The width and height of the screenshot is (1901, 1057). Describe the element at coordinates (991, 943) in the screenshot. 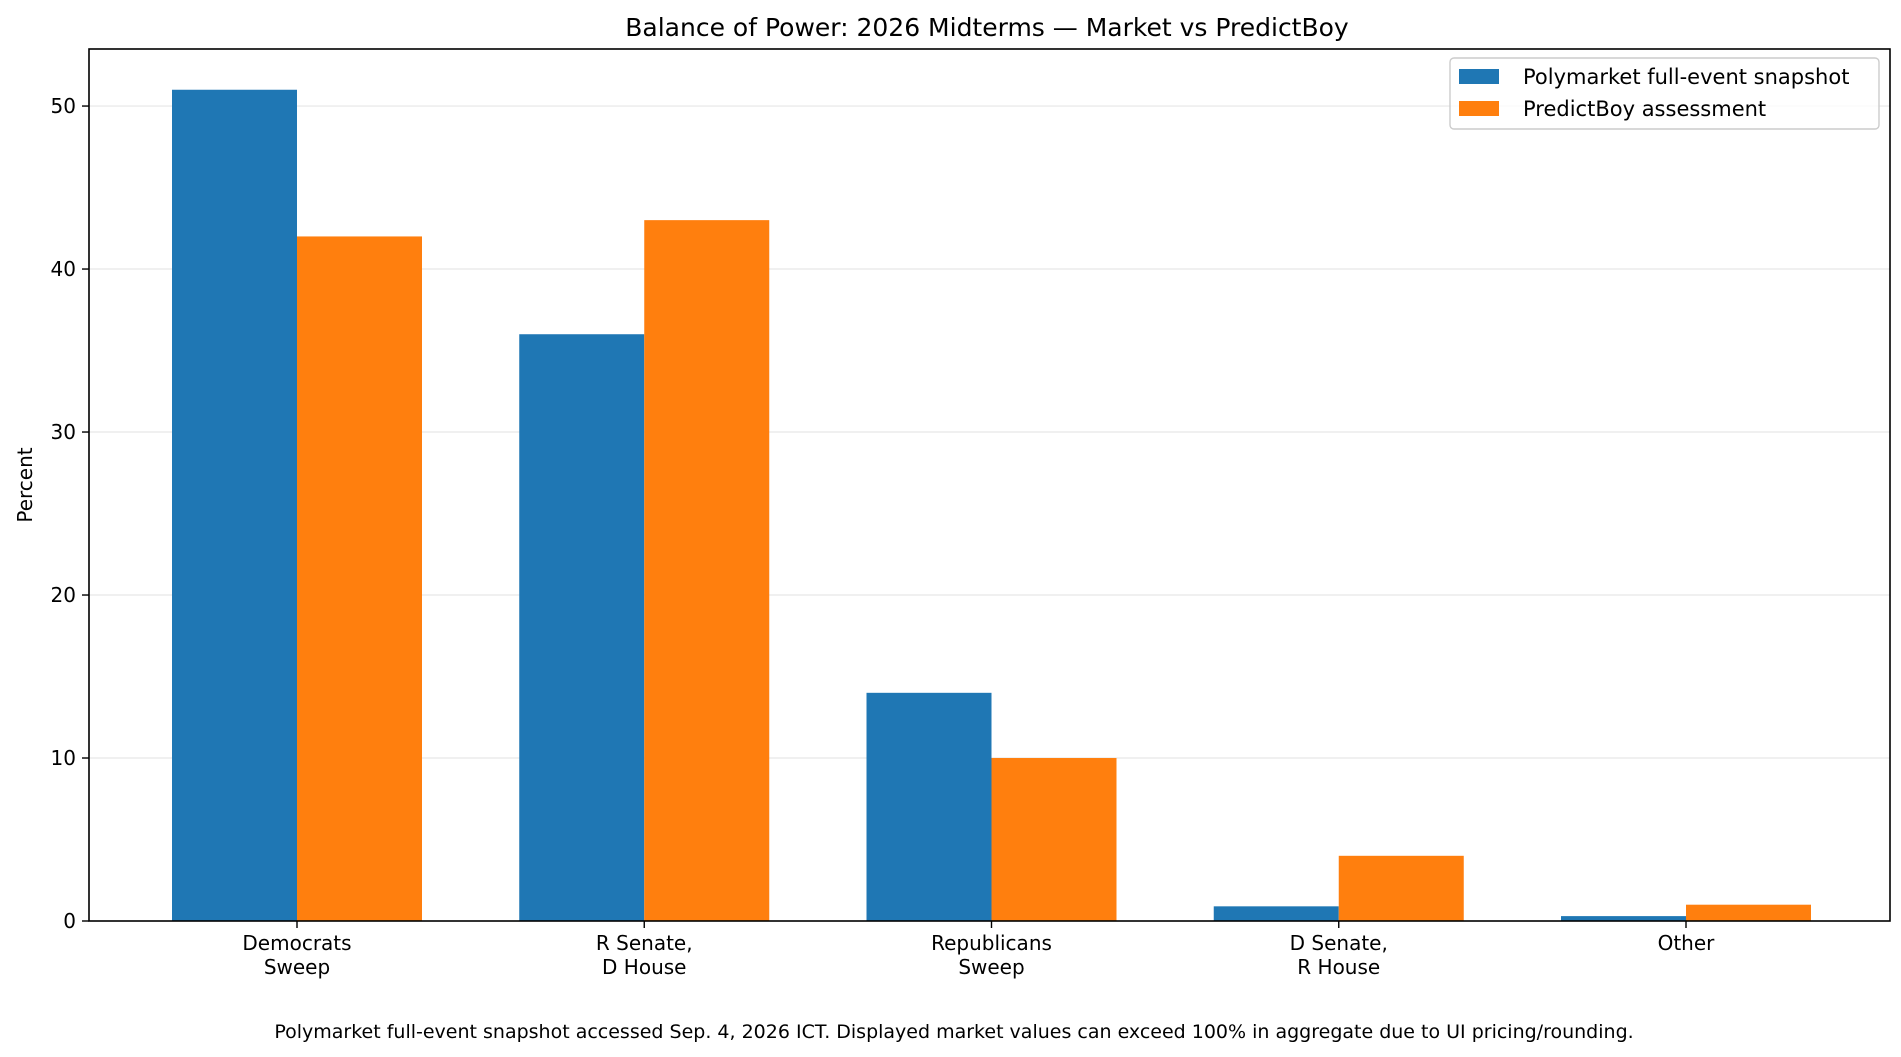

I see `x-tick-label: Republicans` at that location.